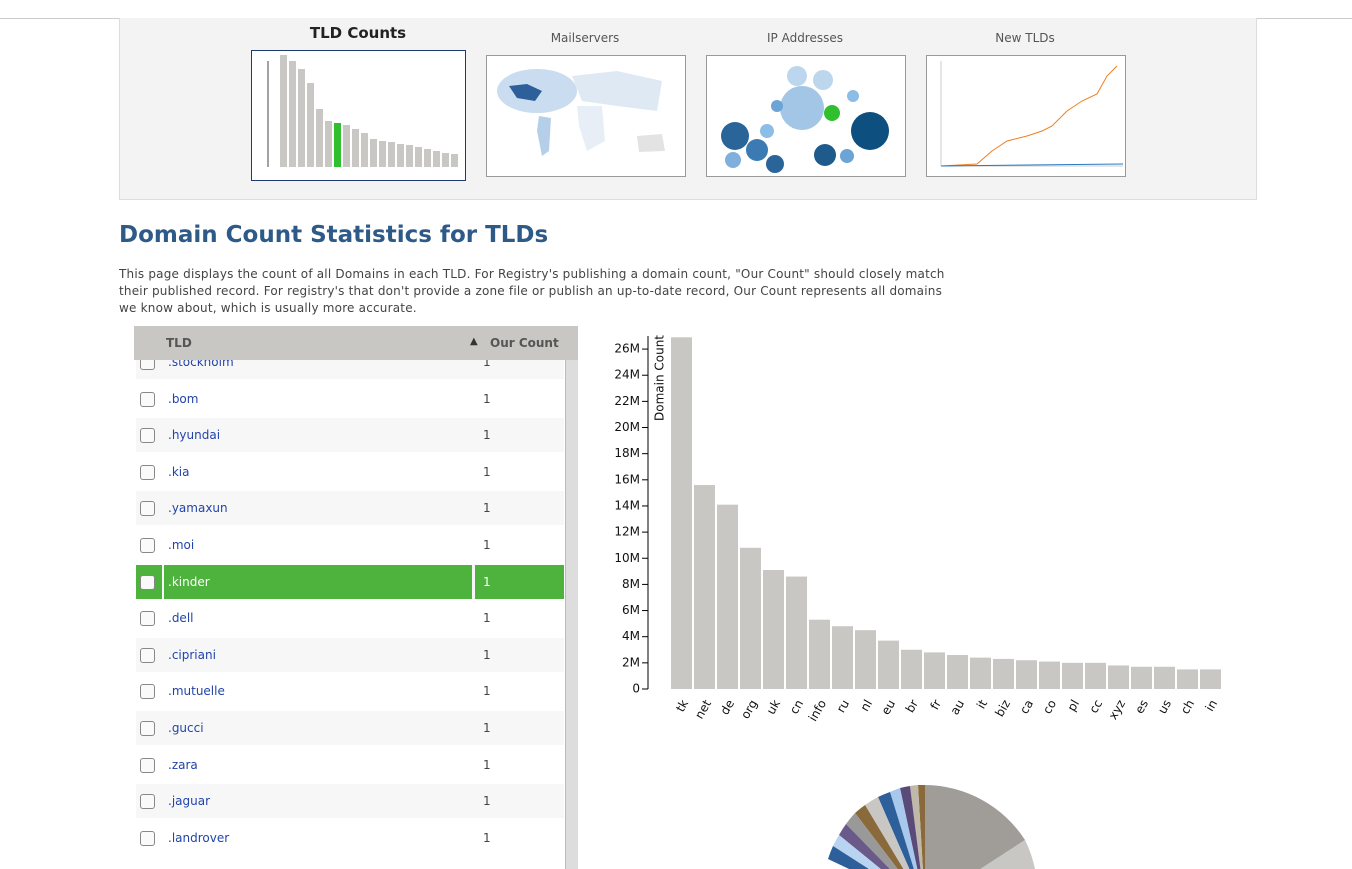 This screenshot has width=1352, height=869. I want to click on tab-label: TLD Counts, so click(358, 33).